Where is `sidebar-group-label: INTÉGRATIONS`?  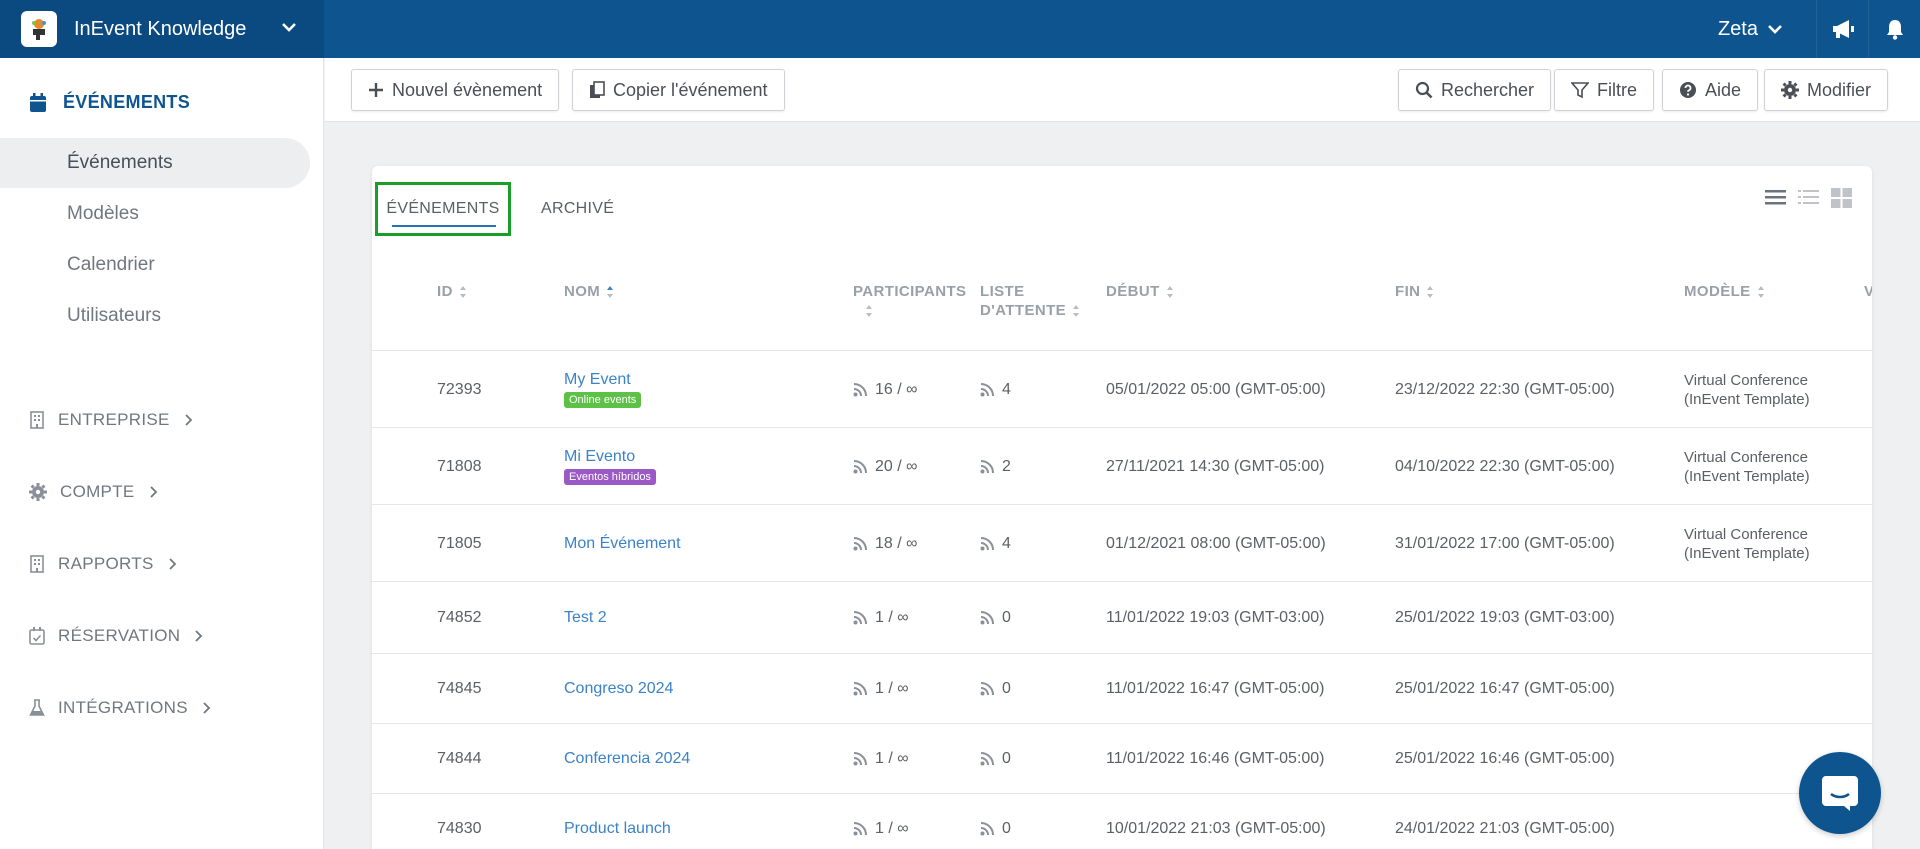 sidebar-group-label: INTÉGRATIONS is located at coordinates (123, 707).